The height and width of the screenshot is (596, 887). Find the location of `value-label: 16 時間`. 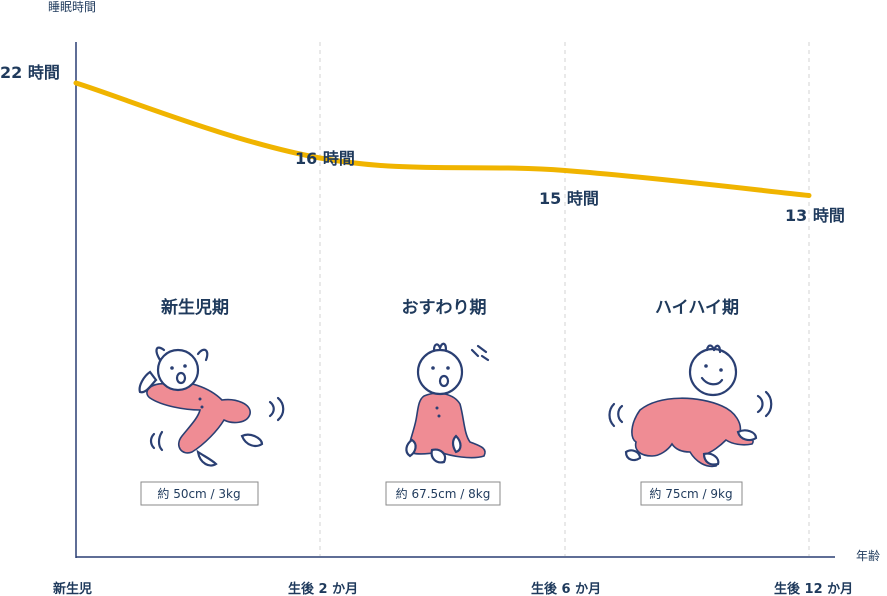

value-label: 16 時間 is located at coordinates (325, 158).